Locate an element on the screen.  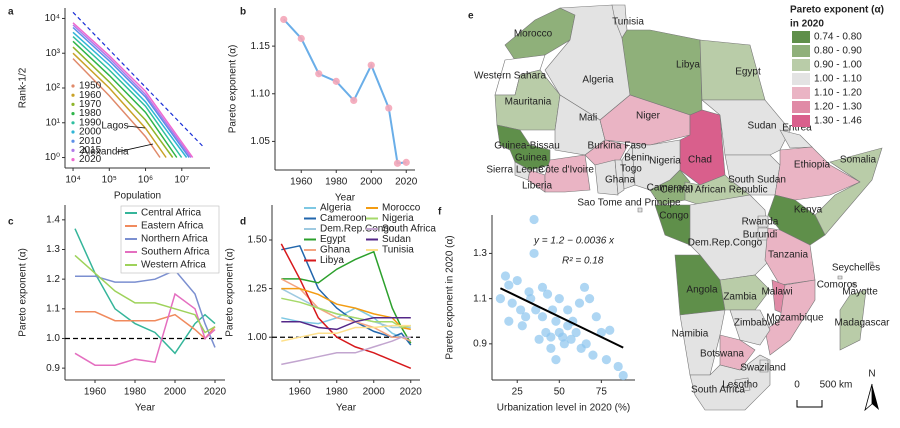
country-label: Kenya is located at coordinates (808, 210).